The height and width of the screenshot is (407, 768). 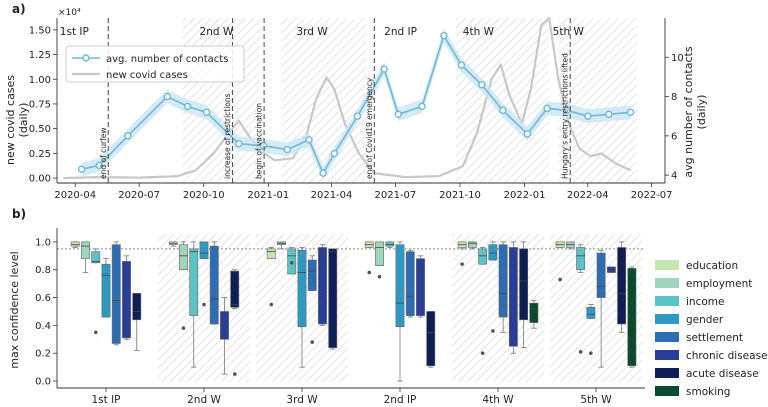 What do you see at coordinates (674, 136) in the screenshot?
I see `y-tick-label-right: 6` at bounding box center [674, 136].